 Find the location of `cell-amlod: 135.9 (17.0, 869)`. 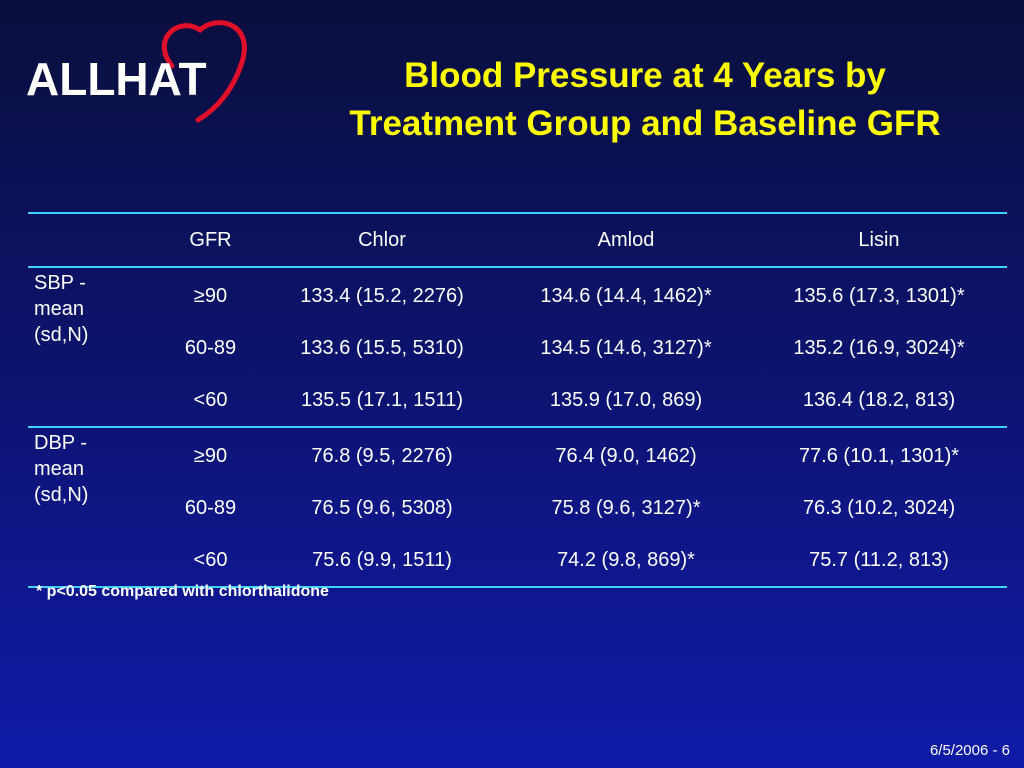

cell-amlod: 135.9 (17.0, 869) is located at coordinates (626, 401).